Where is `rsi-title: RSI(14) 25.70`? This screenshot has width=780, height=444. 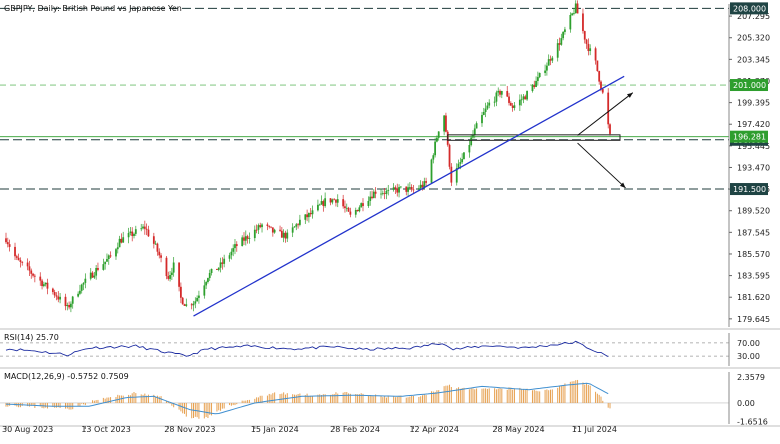 rsi-title: RSI(14) 25.70 is located at coordinates (31, 337).